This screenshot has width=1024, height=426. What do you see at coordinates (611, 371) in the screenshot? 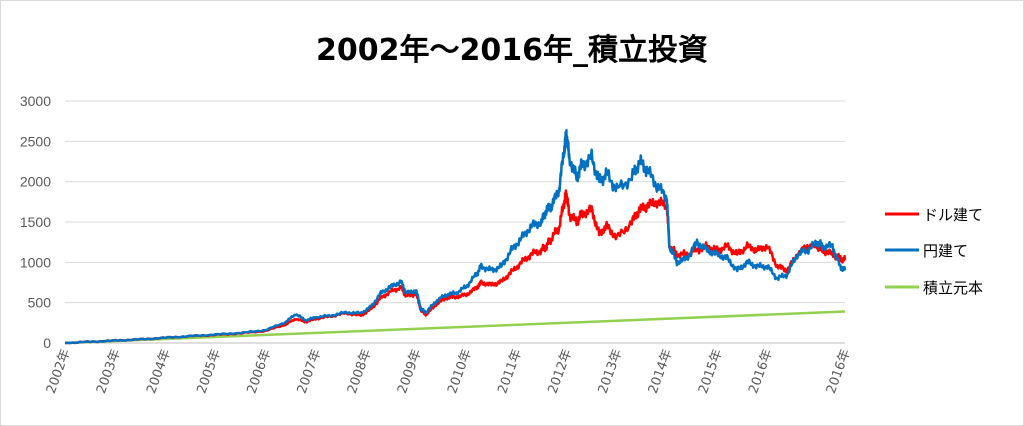
I see `x-tick-label: 2013年` at bounding box center [611, 371].